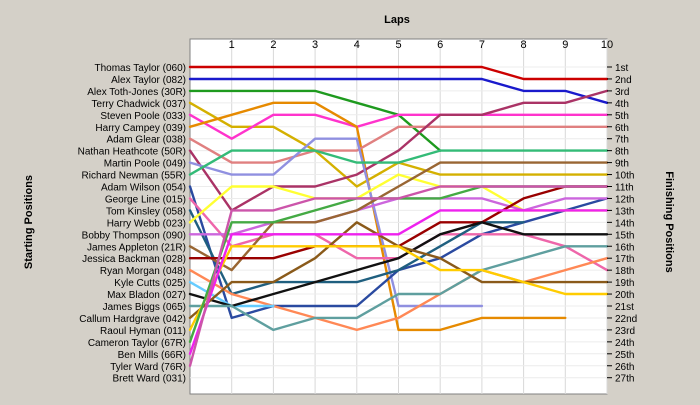 The width and height of the screenshot is (700, 405). Describe the element at coordinates (29, 222) in the screenshot. I see `y-axis-left-label: Starting Positions` at that location.